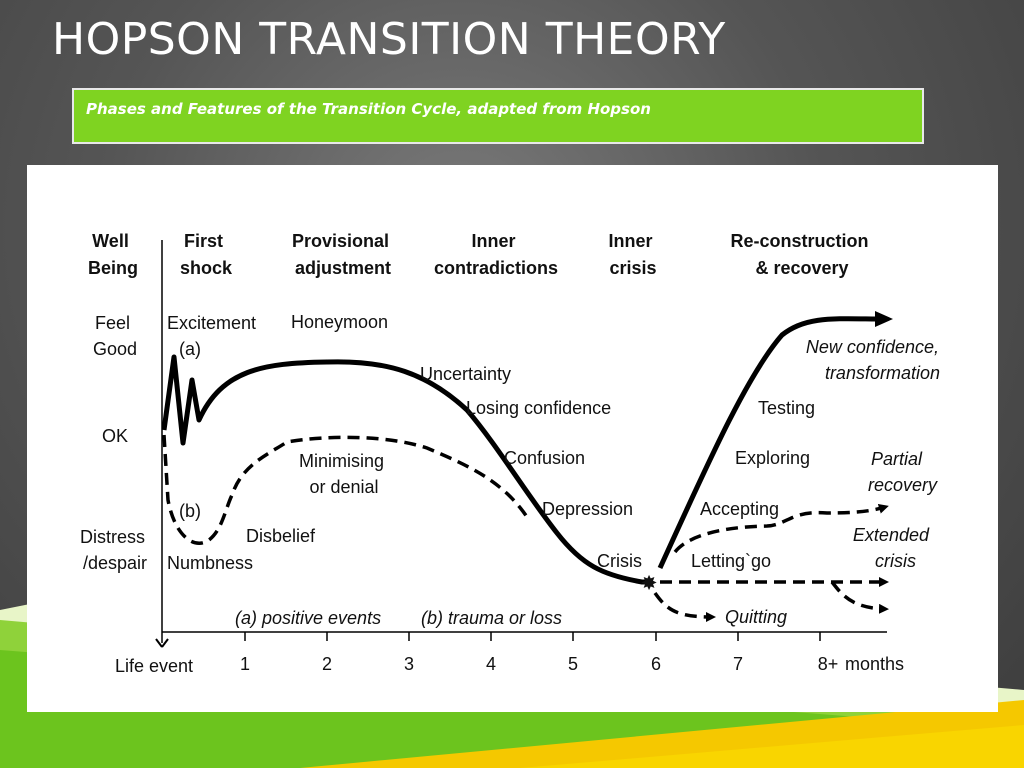  I want to click on label-b-marker: (b), so click(190, 511).